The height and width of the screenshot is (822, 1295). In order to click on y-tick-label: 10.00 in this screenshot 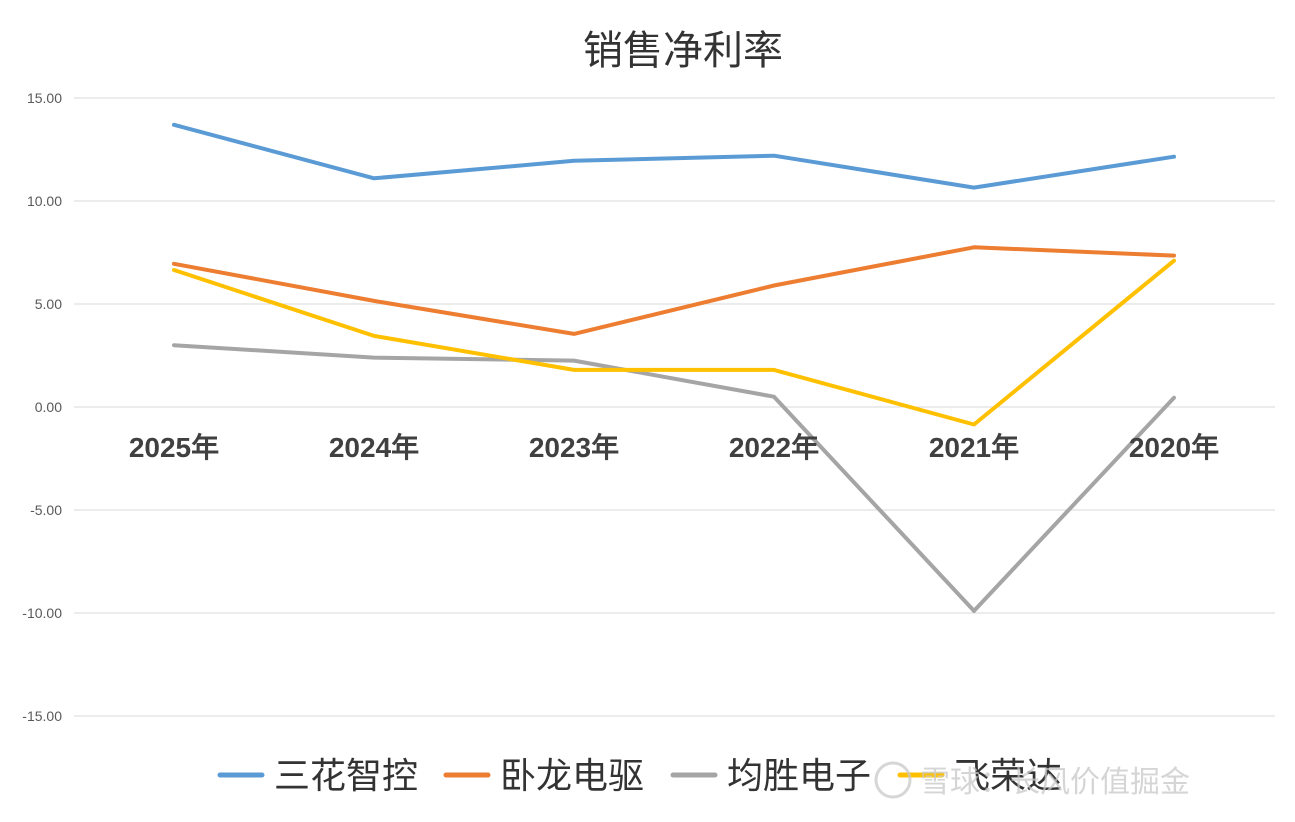, I will do `click(44, 201)`.